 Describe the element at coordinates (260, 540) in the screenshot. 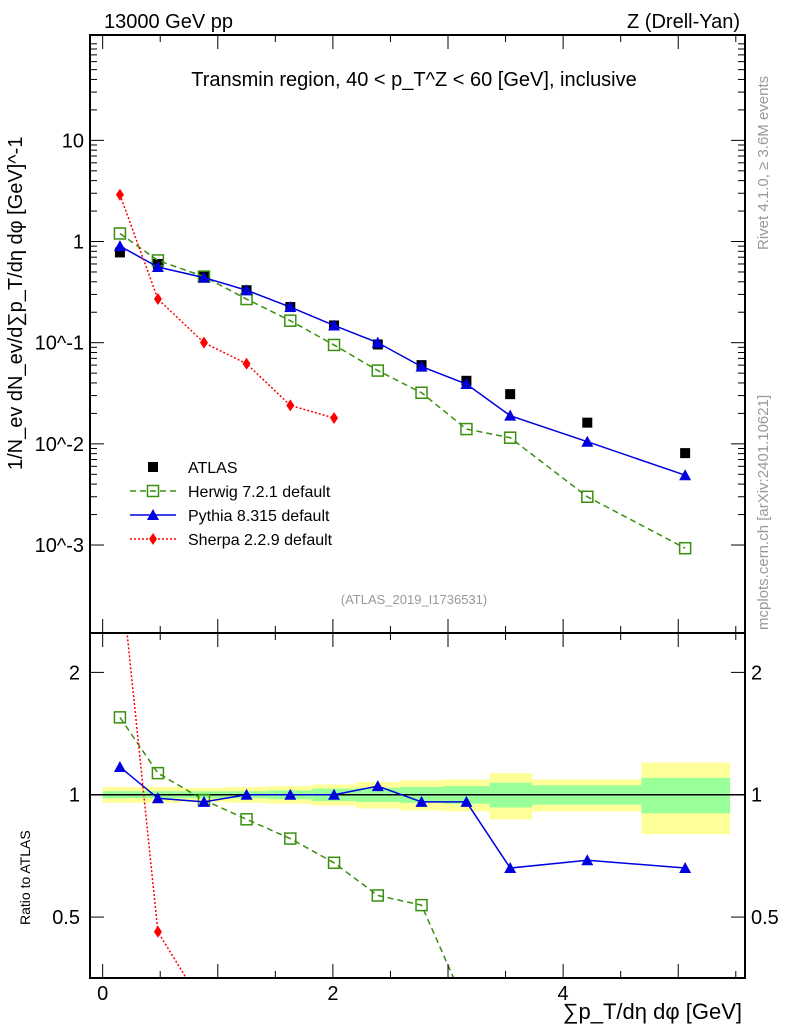

I see `legend-label: Sherpa 2.2.9 default` at that location.